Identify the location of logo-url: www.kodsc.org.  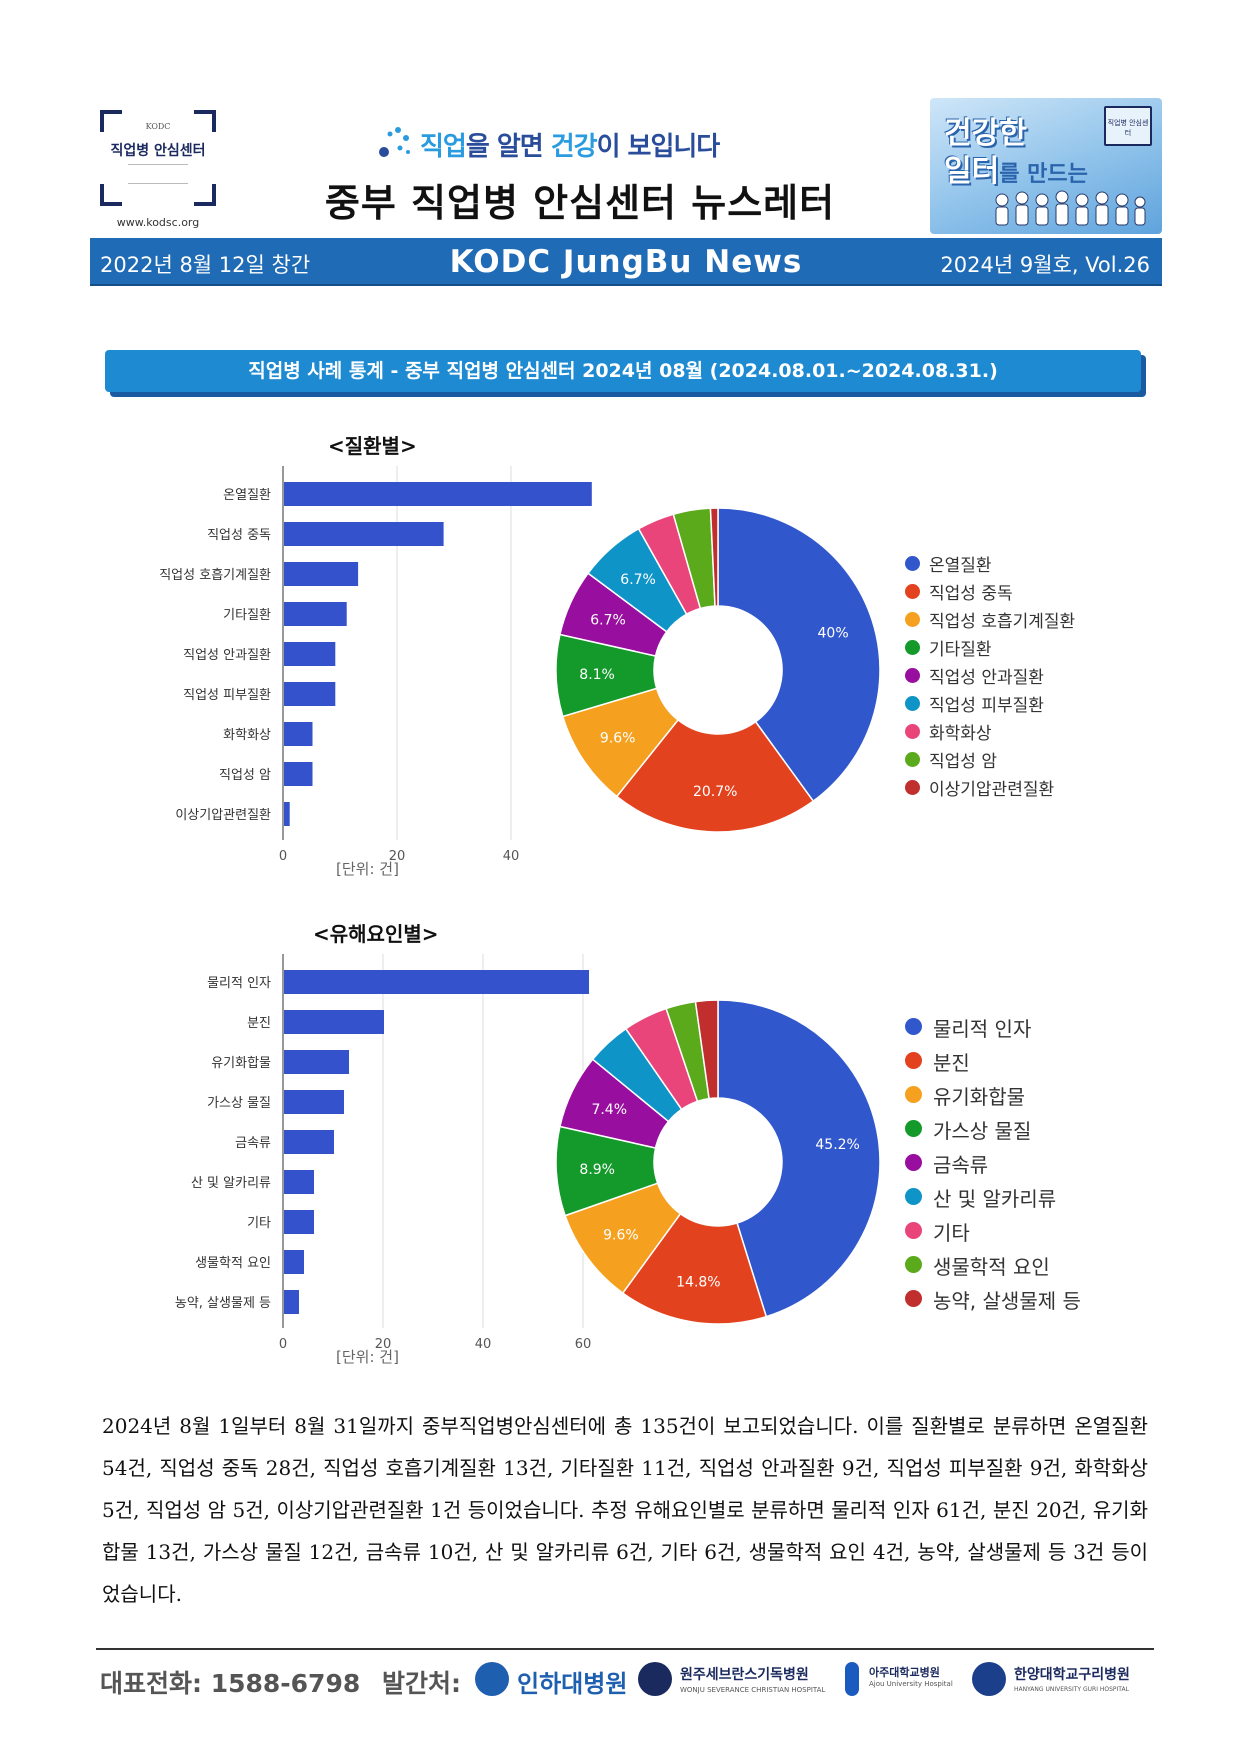
(158, 222).